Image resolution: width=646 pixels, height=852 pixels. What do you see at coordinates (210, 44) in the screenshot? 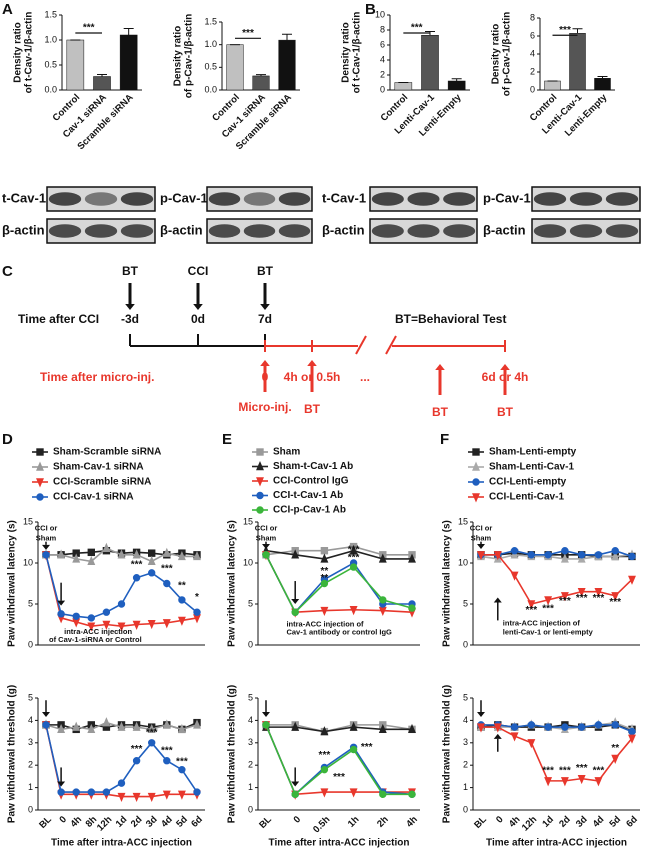
I see `y-tick-label: 1.0` at bounding box center [210, 44].